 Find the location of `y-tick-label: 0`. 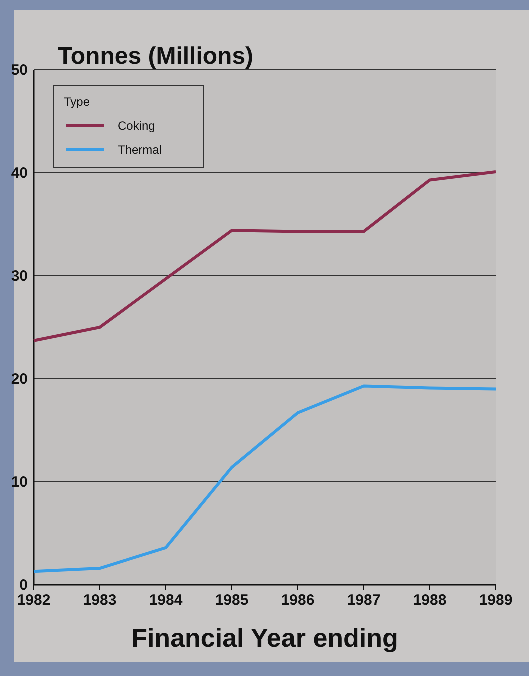

y-tick-label: 0 is located at coordinates (24, 585).